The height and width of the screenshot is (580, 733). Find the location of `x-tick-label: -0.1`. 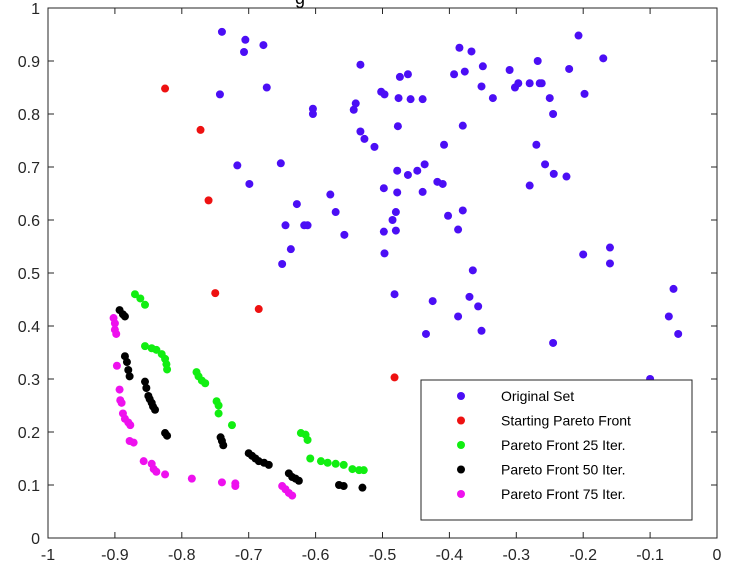

x-tick-label: -0.1 is located at coordinates (650, 555).